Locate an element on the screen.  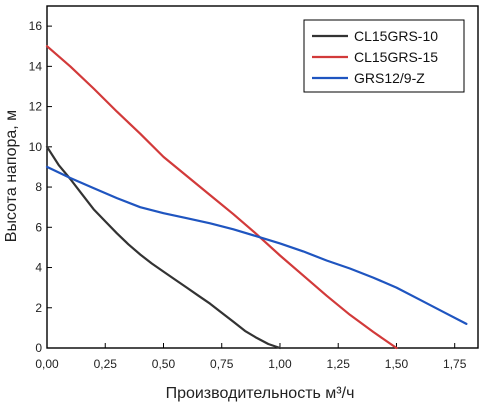
y-tick-label: 12 is located at coordinates (36, 107).